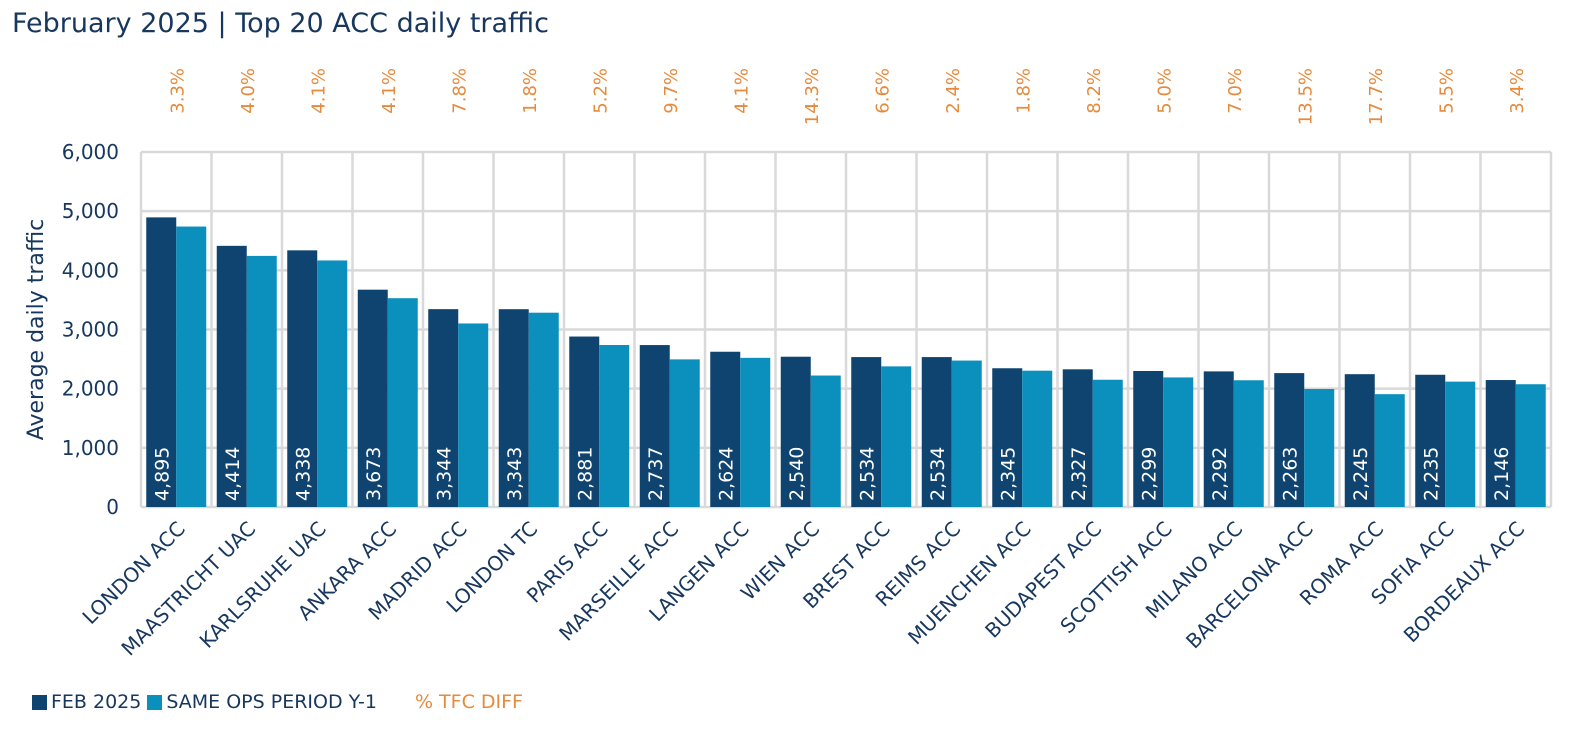 The height and width of the screenshot is (731, 1576). I want to click on bar-data-label: 2,292, so click(1220, 474).